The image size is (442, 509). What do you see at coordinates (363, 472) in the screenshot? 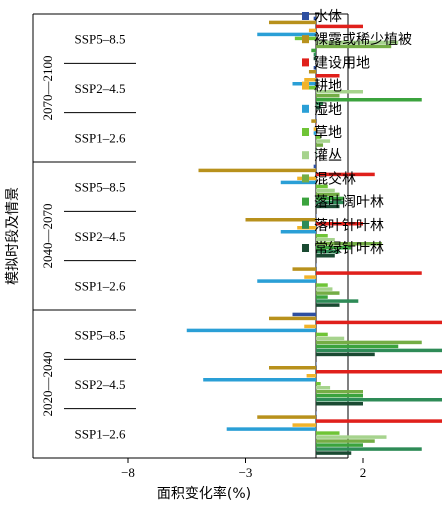
I see `x-tick-label: 2` at bounding box center [363, 472].